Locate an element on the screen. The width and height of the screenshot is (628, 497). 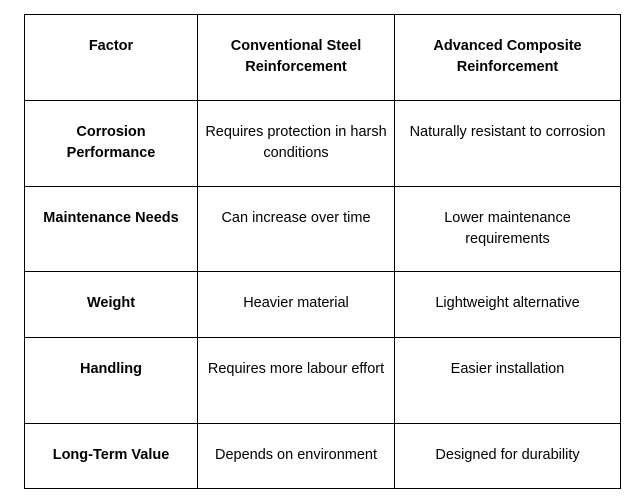
composite-cell: Designed for durability is located at coordinates (507, 456).